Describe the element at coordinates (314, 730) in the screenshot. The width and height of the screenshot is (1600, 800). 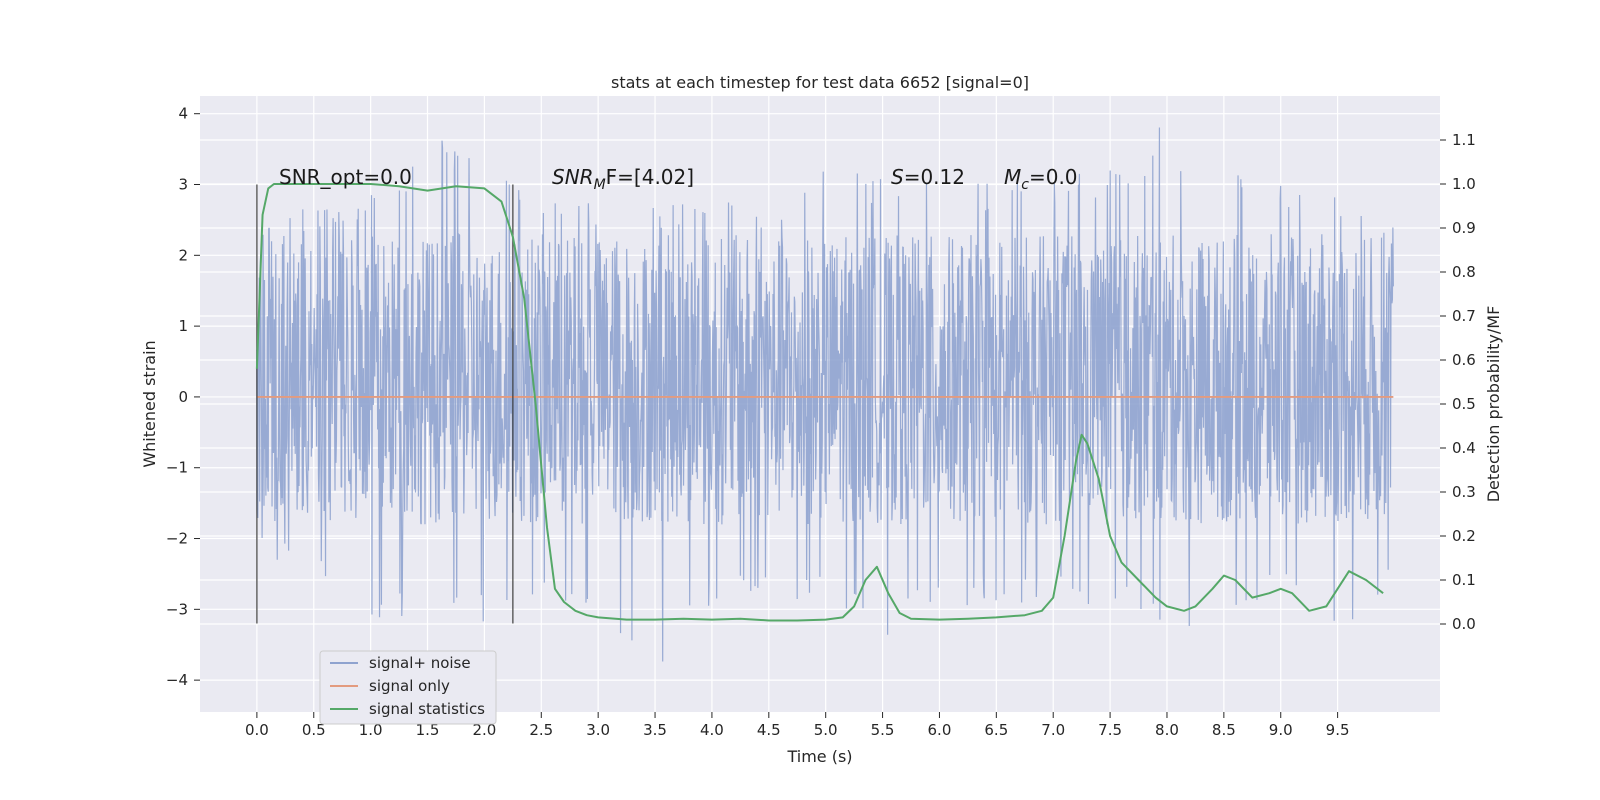
I see `x-tick-label: 0.5` at that location.